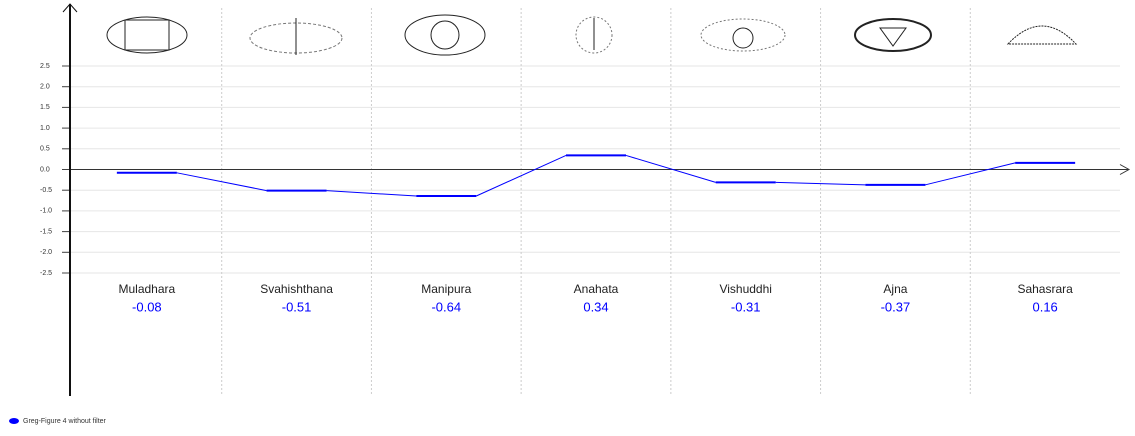  What do you see at coordinates (592, 35) in the screenshot?
I see `chakra-icons` at bounding box center [592, 35].